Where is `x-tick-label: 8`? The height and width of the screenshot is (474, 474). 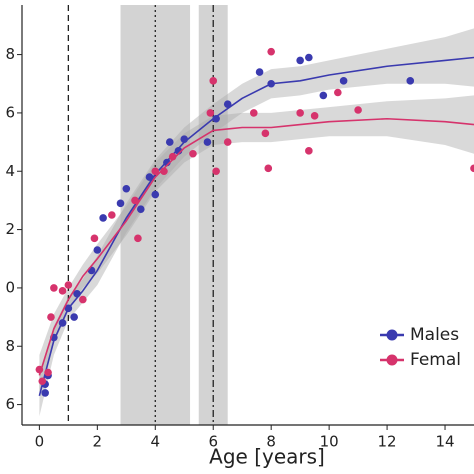 x-tick-label: 8 is located at coordinates (271, 442).